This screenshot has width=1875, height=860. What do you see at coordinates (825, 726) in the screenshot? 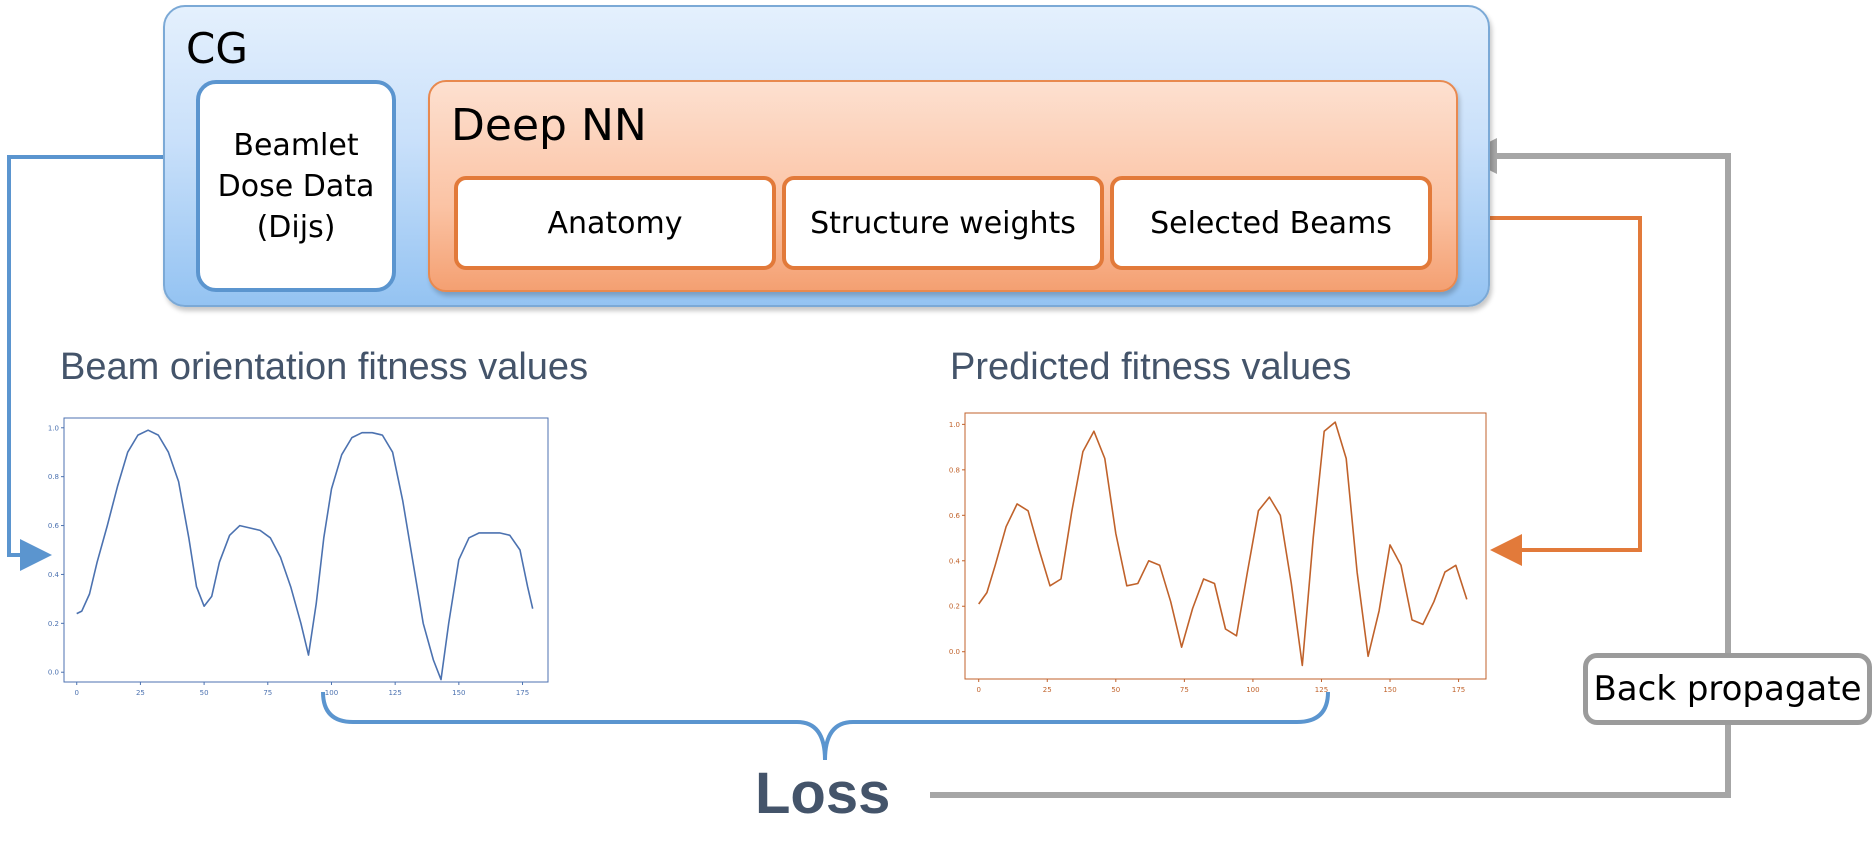
I see `loss-brace` at bounding box center [825, 726].